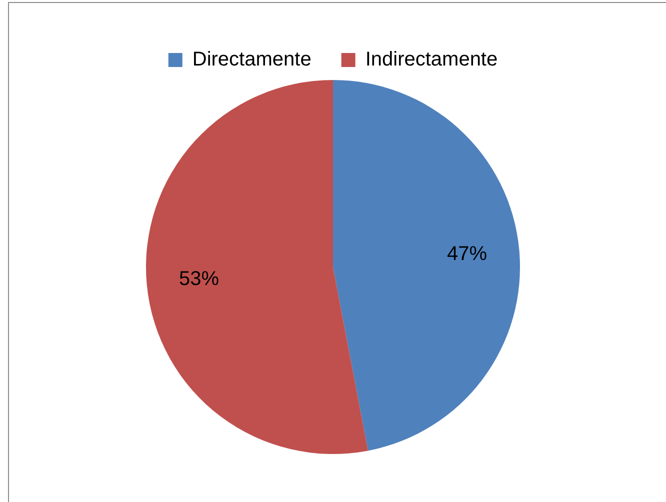 The image size is (666, 502). I want to click on data-label: 53%, so click(199, 279).